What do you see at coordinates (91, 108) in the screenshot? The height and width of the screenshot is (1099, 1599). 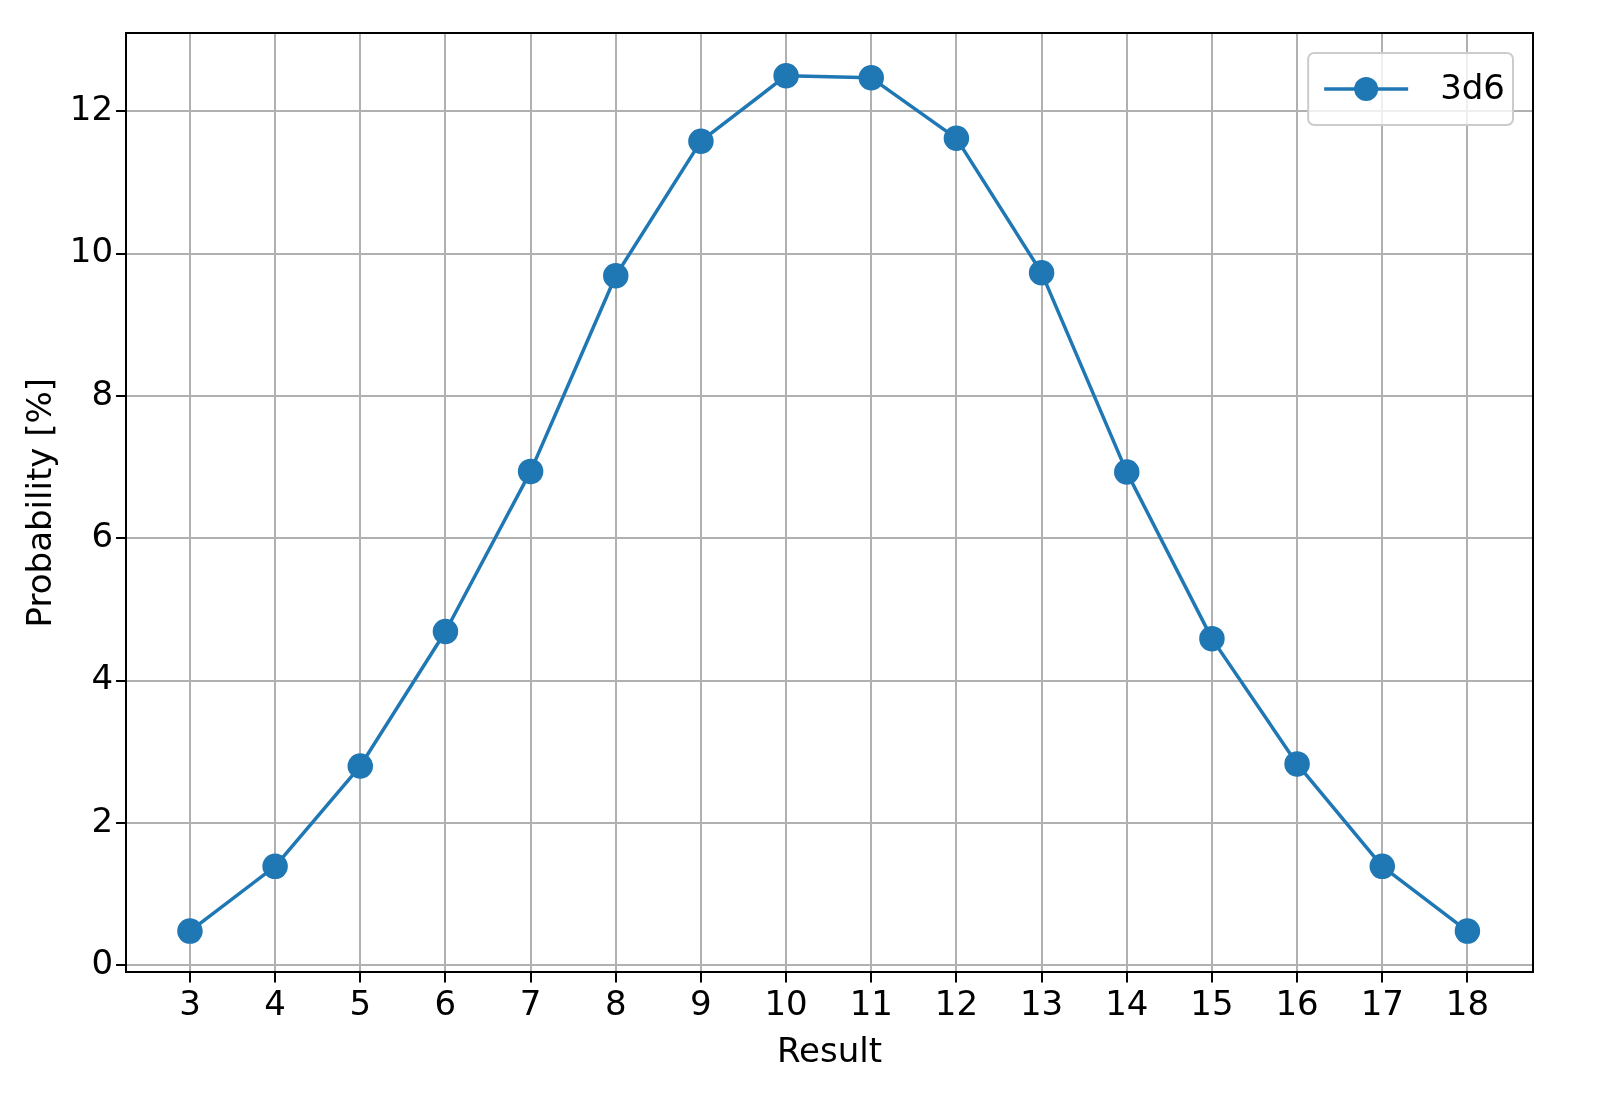 I see `y-tick-label: 12` at bounding box center [91, 108].